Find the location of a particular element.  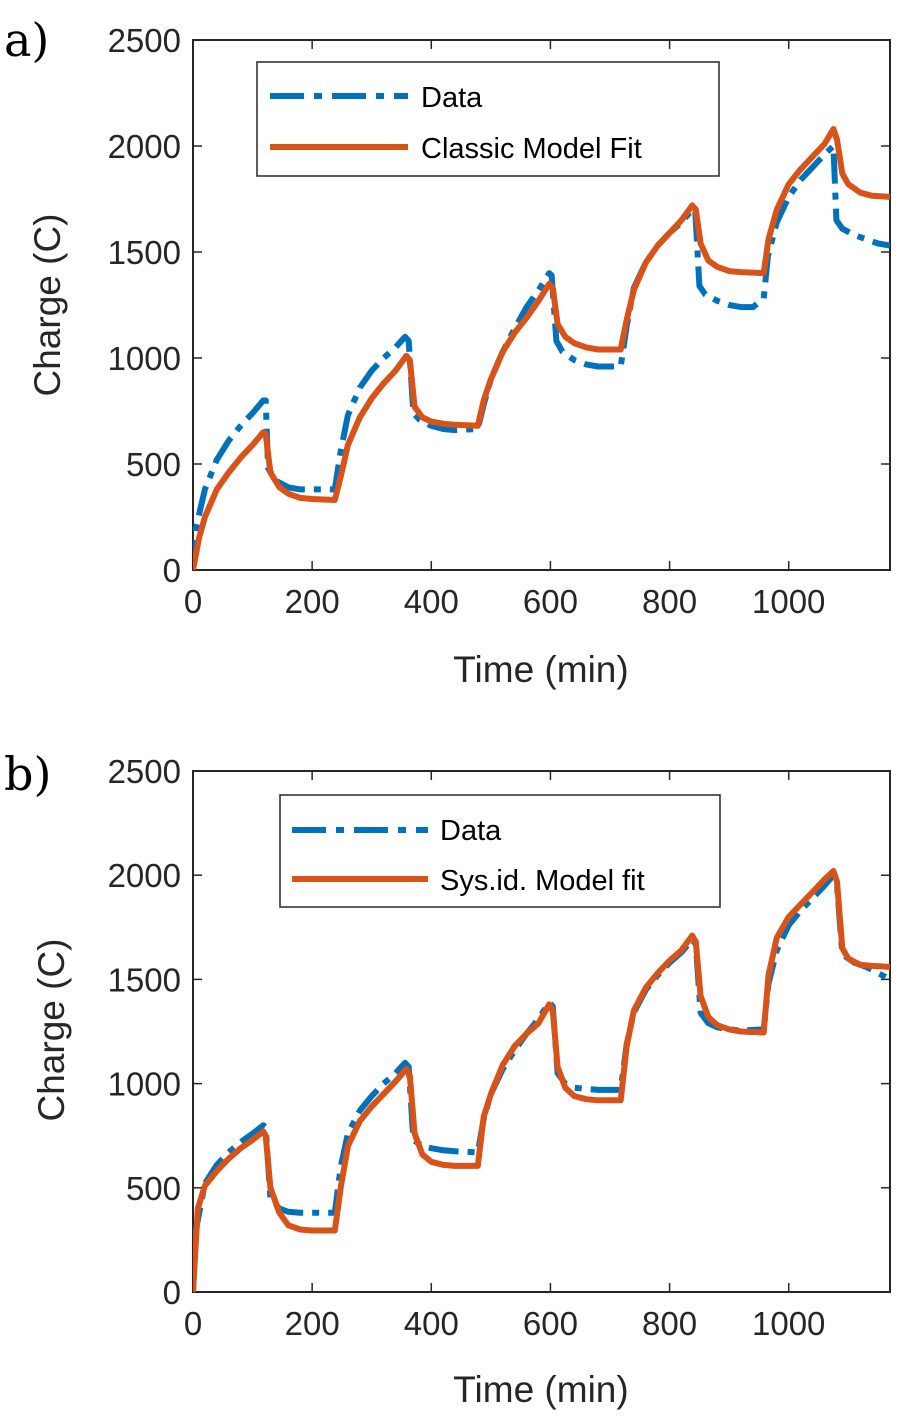

y-tick-label-a-3: 1500 is located at coordinates (144, 252).